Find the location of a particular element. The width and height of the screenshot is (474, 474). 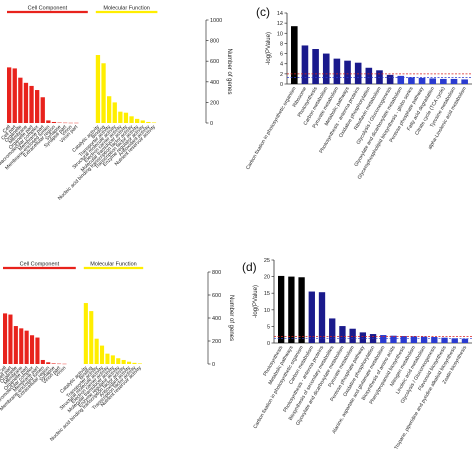

y-tick-label: 1000 is located at coordinates (216, 21).